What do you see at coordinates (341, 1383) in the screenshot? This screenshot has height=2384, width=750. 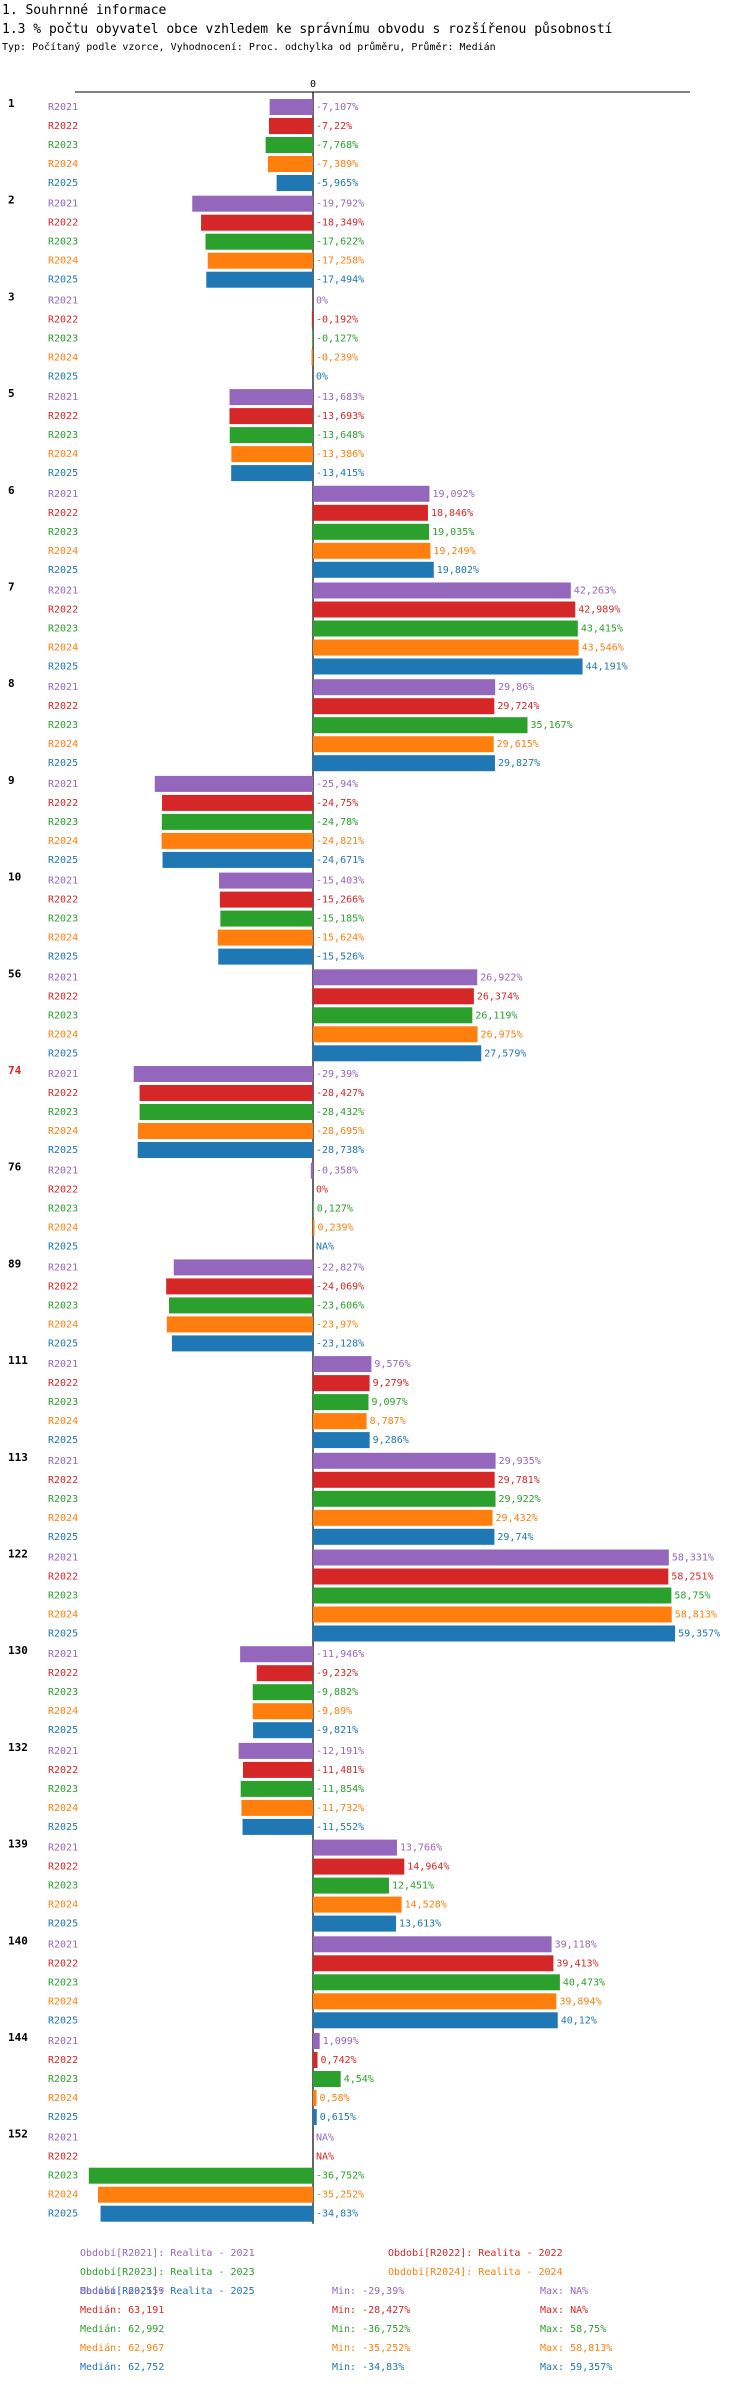 I see `bar-111-R2022` at bounding box center [341, 1383].